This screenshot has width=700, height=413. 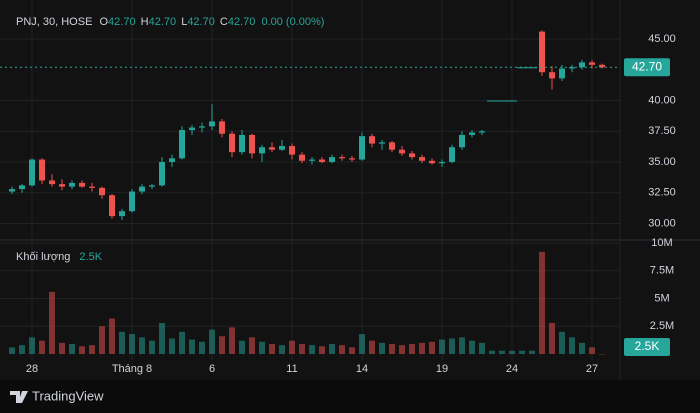 What do you see at coordinates (662, 223) in the screenshot?
I see `y-tick-label: 30.00` at bounding box center [662, 223].